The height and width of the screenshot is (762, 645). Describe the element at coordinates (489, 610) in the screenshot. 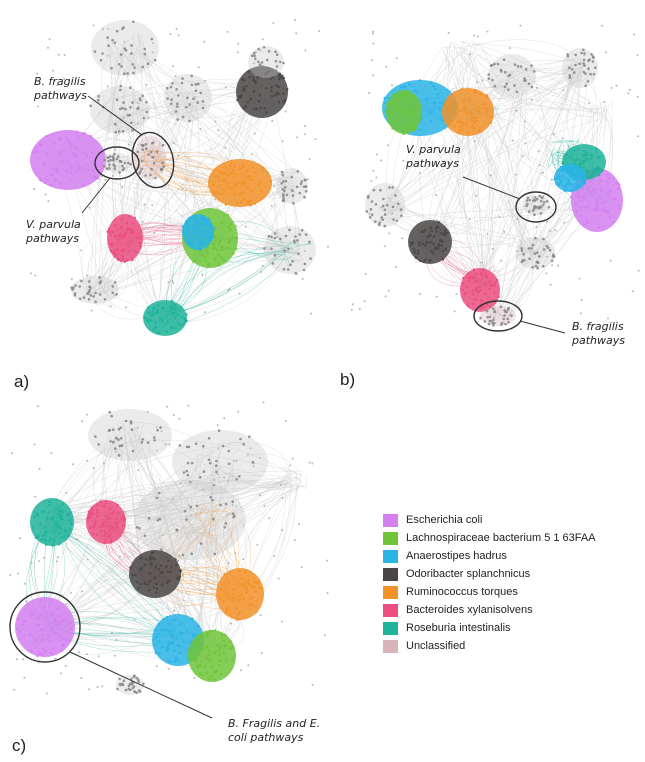

I see `legend-item: Bacteroides xylanisolvens` at that location.